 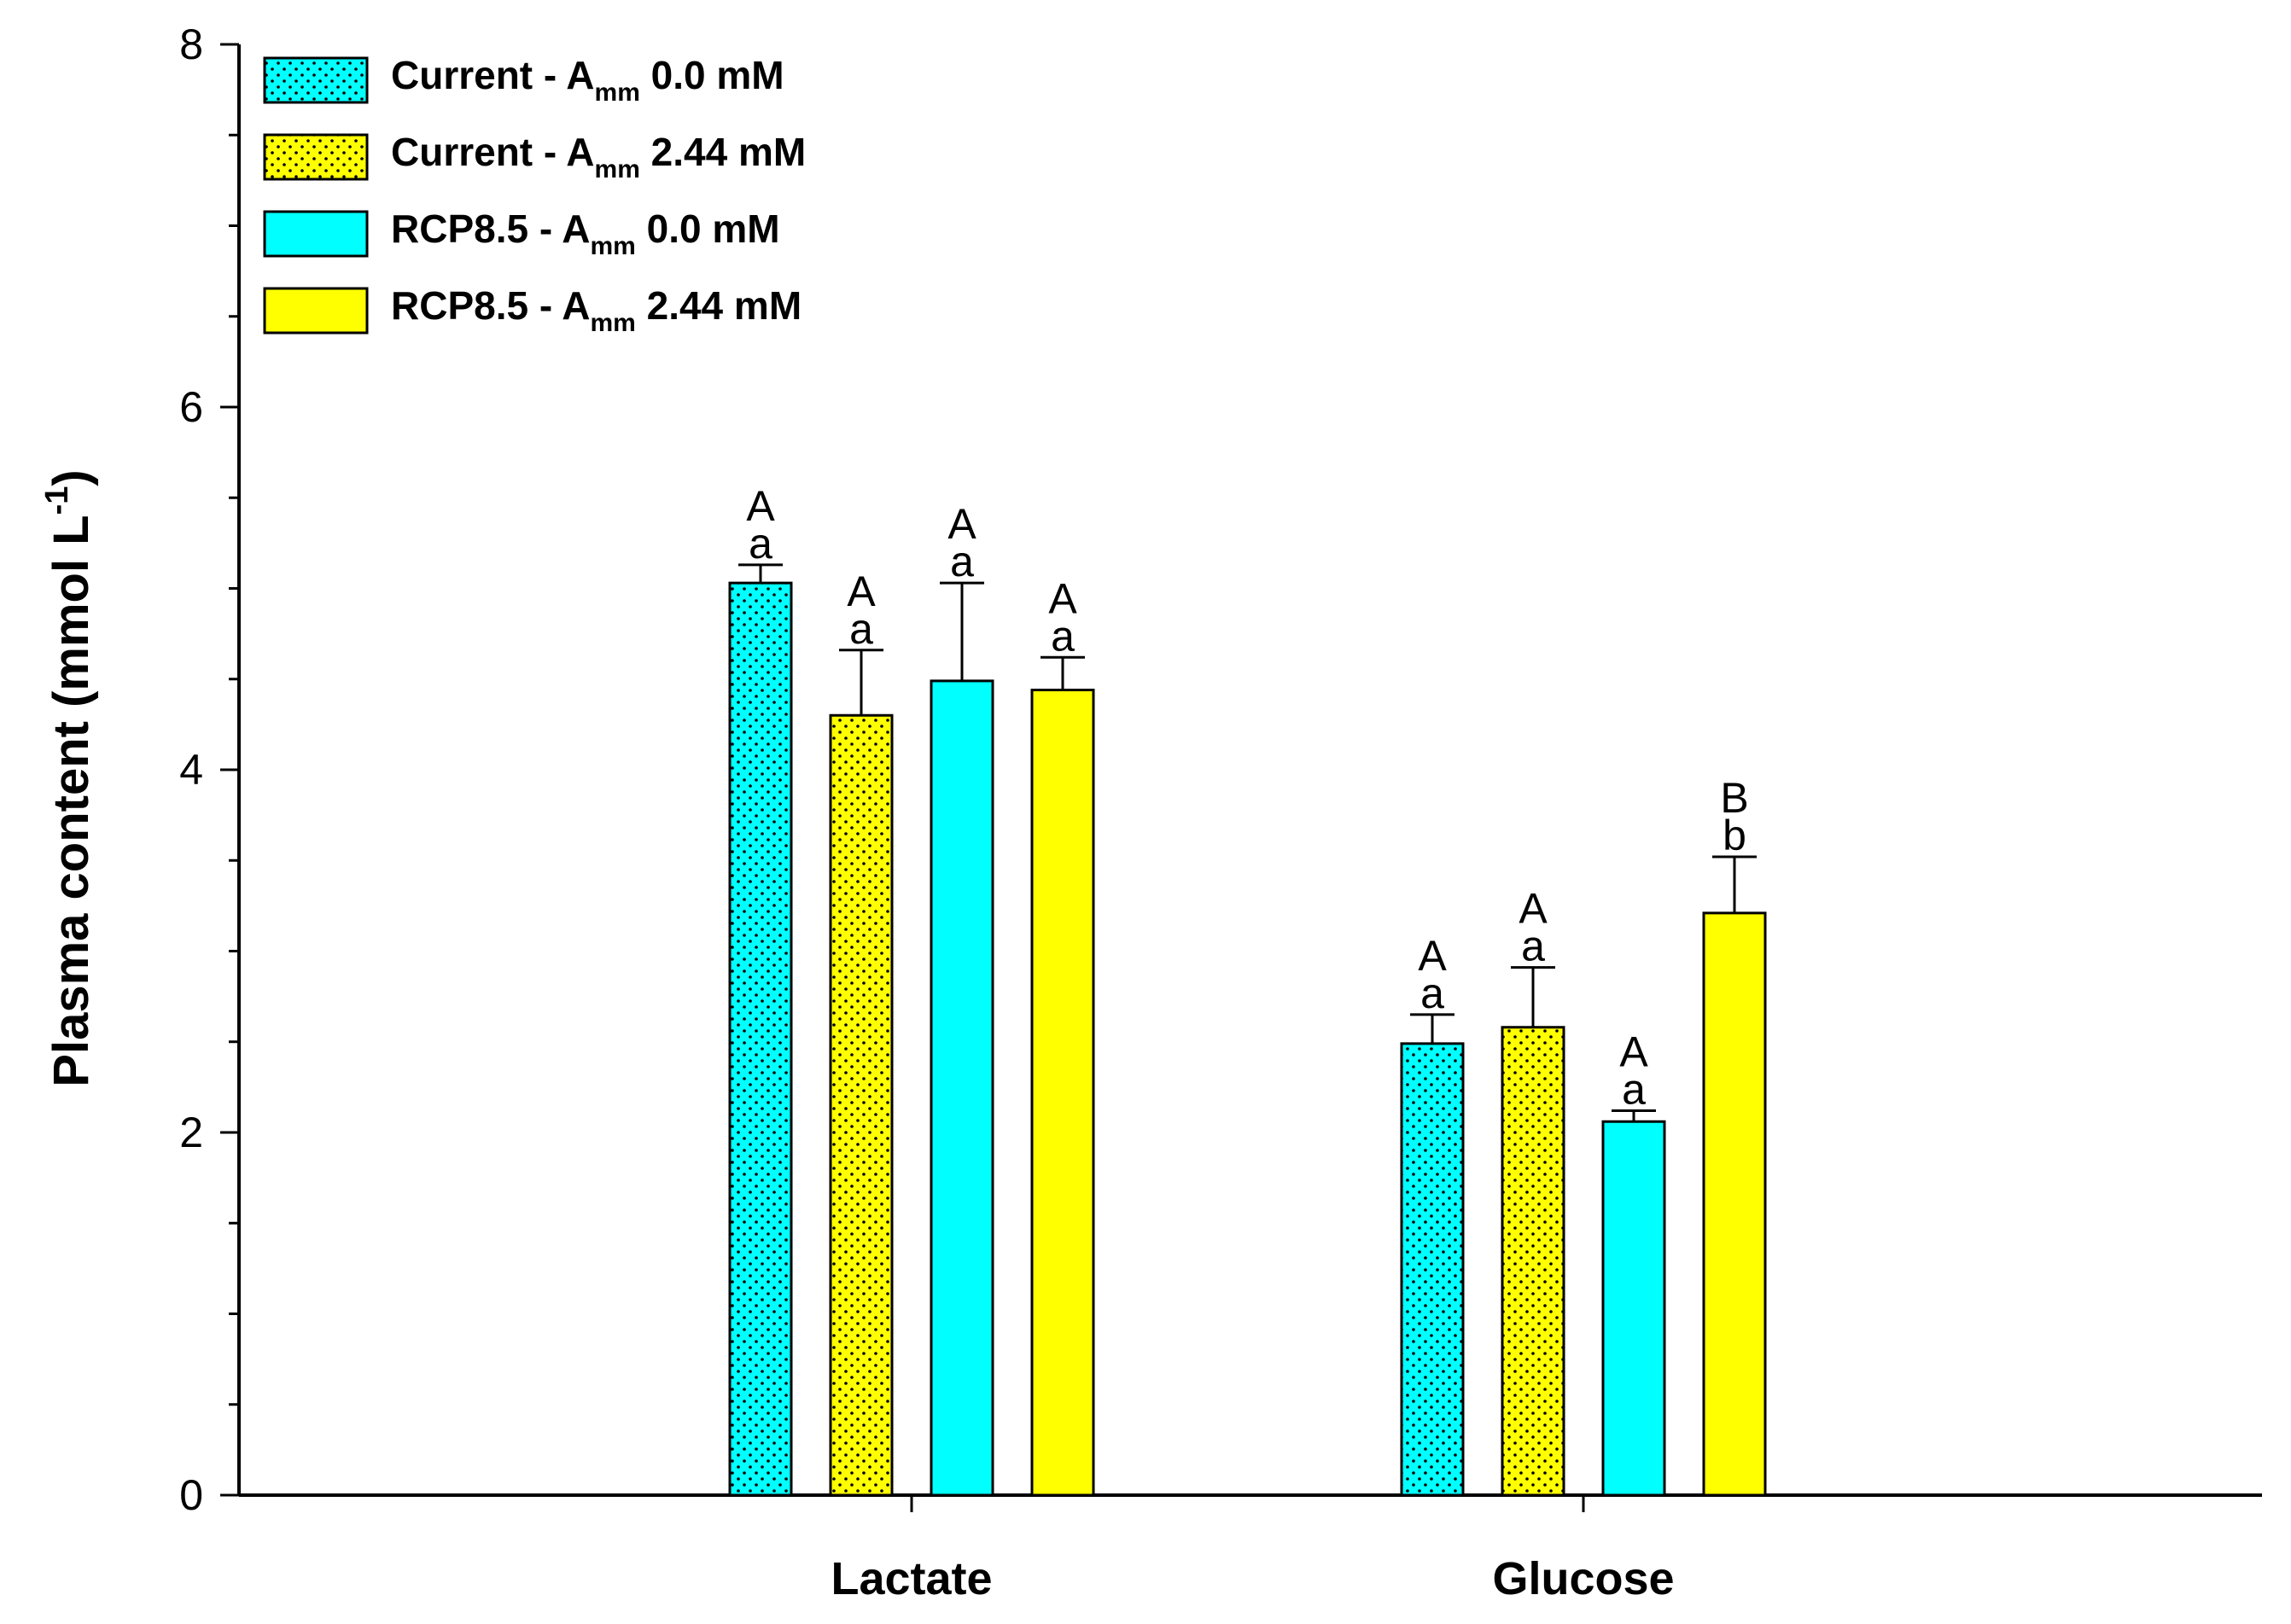 I want to click on x-category-label-glucose: Glucose, so click(x=1583, y=1579).